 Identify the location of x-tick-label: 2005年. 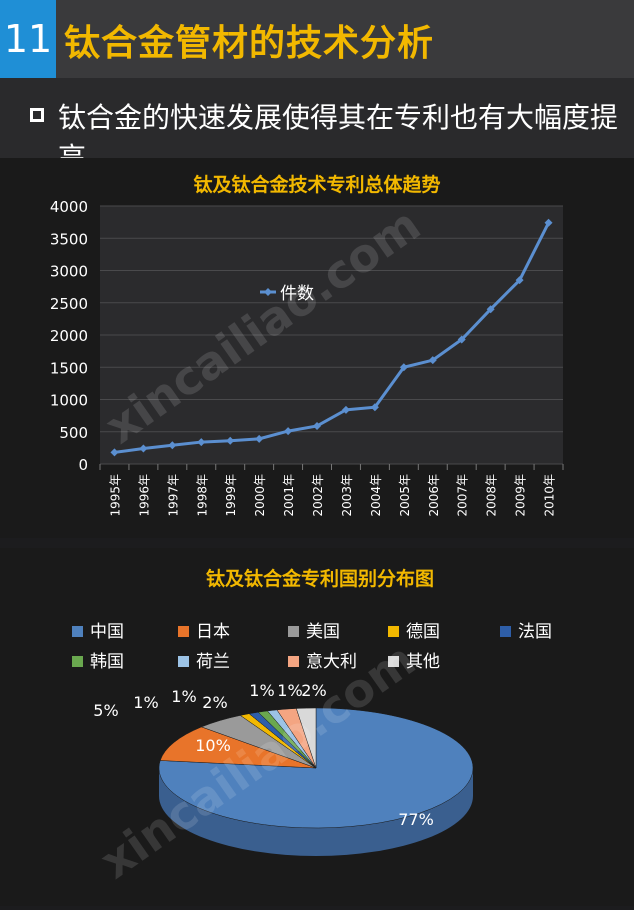
(405, 495).